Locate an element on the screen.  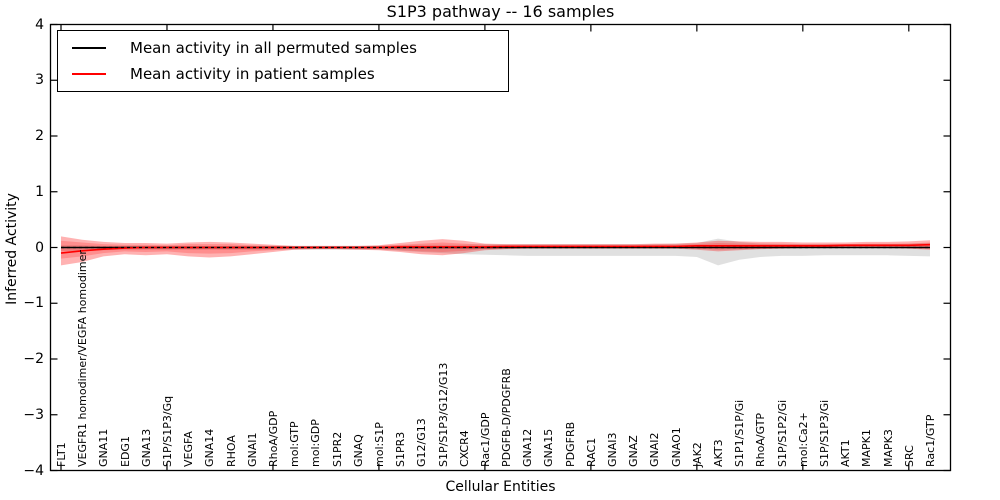
x-tick-label: FLT1 is located at coordinates (61, 454).